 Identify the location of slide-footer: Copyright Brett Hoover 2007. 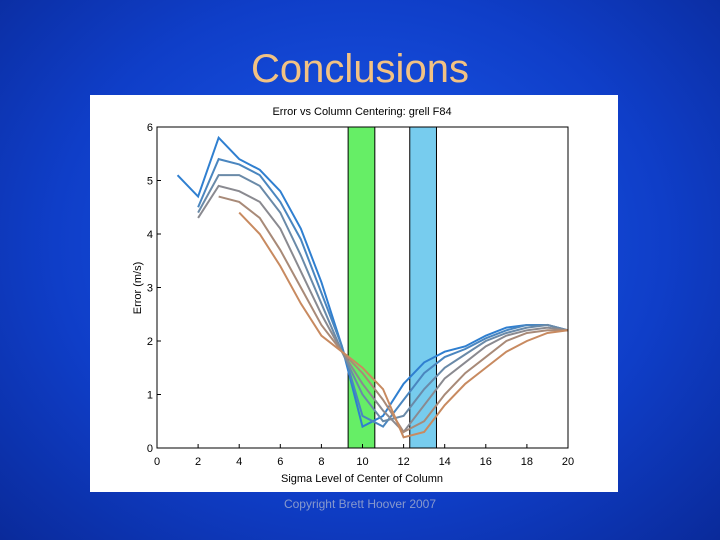
(360, 504).